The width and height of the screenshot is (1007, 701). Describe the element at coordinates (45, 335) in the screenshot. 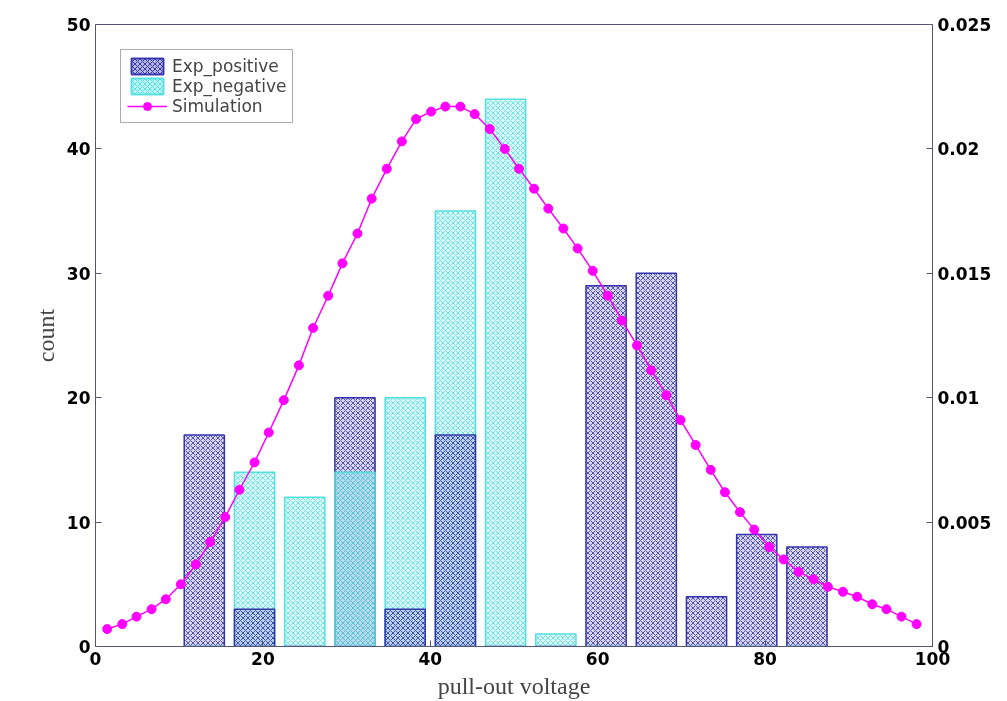

I see `y-axis-title: count` at that location.